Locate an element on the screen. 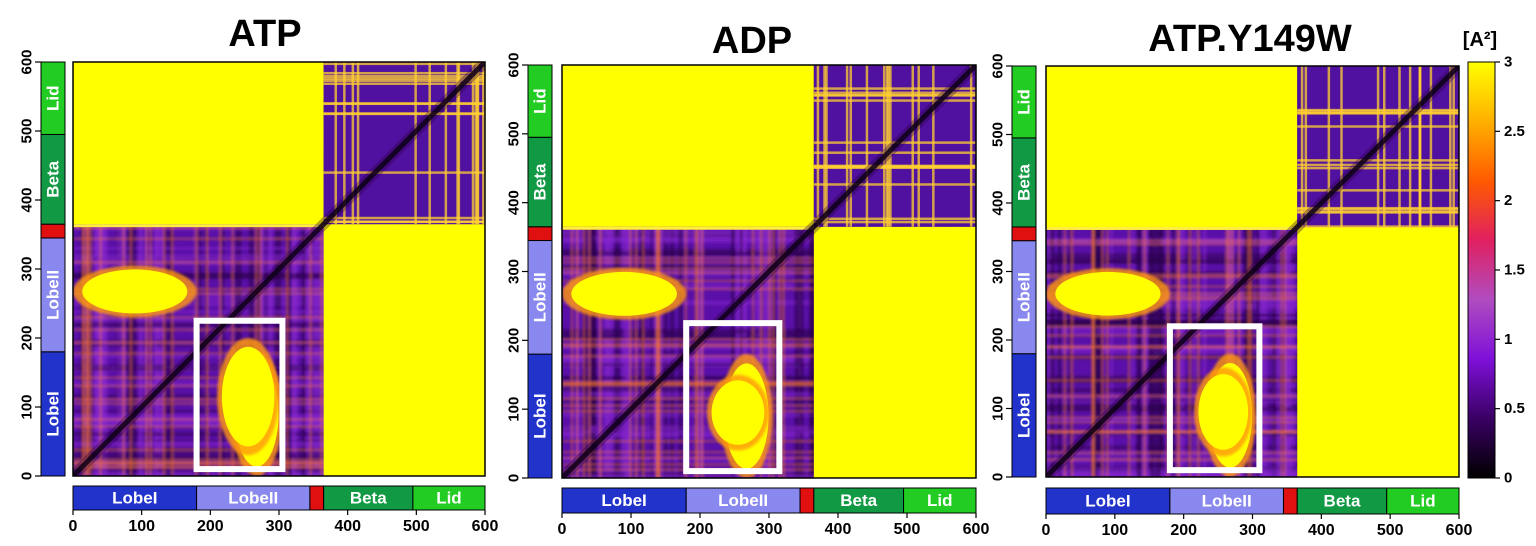  y-tick-label: 200 is located at coordinates (998, 339).